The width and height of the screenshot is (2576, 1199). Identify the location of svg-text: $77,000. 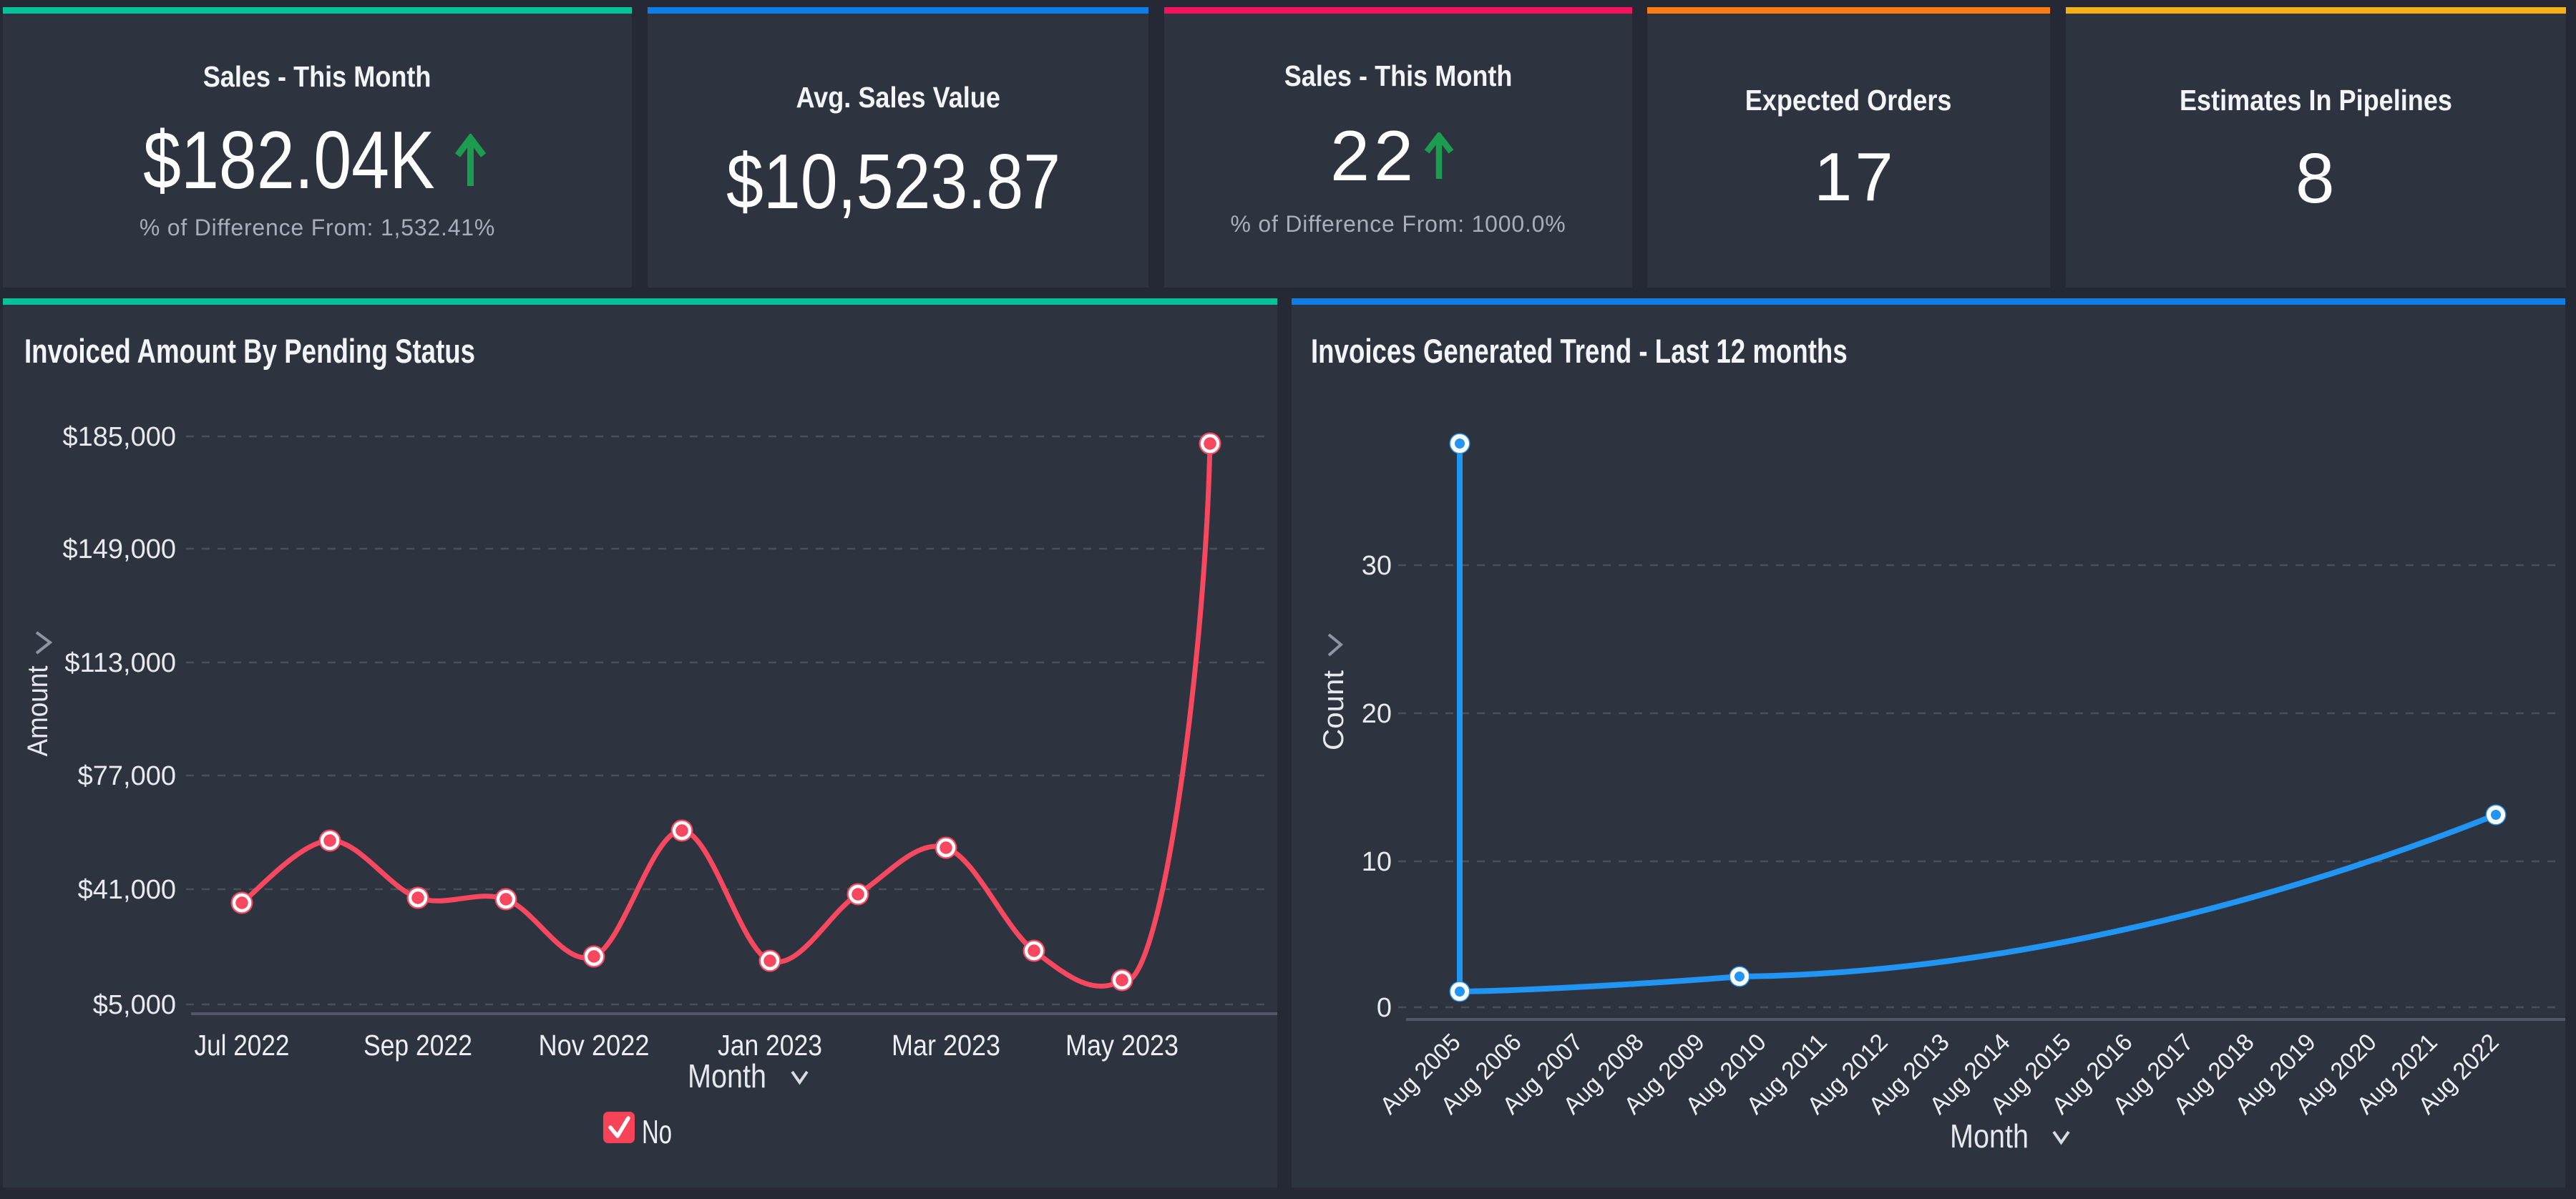
(127, 776).